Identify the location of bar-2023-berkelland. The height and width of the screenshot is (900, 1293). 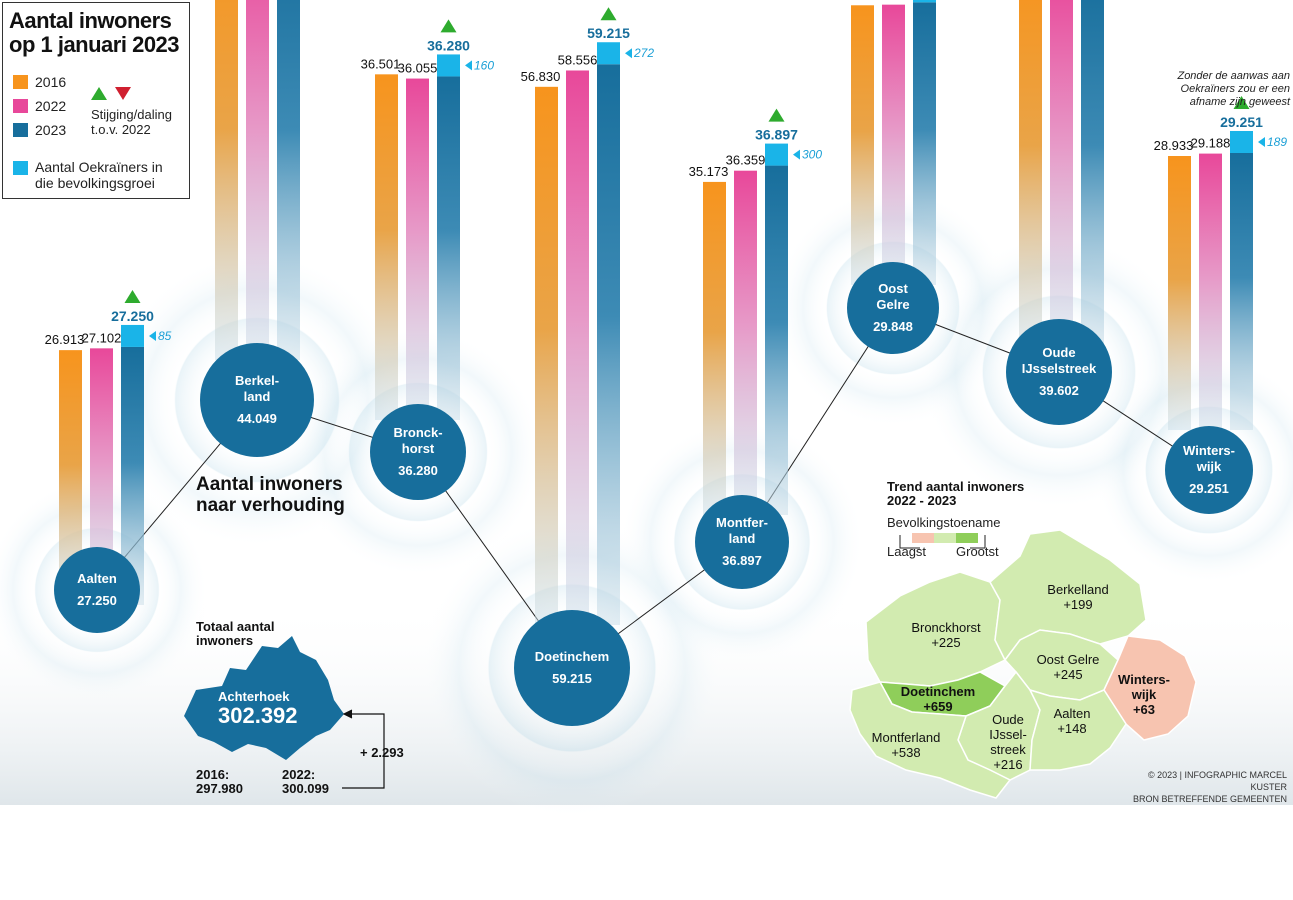
(288, 180).